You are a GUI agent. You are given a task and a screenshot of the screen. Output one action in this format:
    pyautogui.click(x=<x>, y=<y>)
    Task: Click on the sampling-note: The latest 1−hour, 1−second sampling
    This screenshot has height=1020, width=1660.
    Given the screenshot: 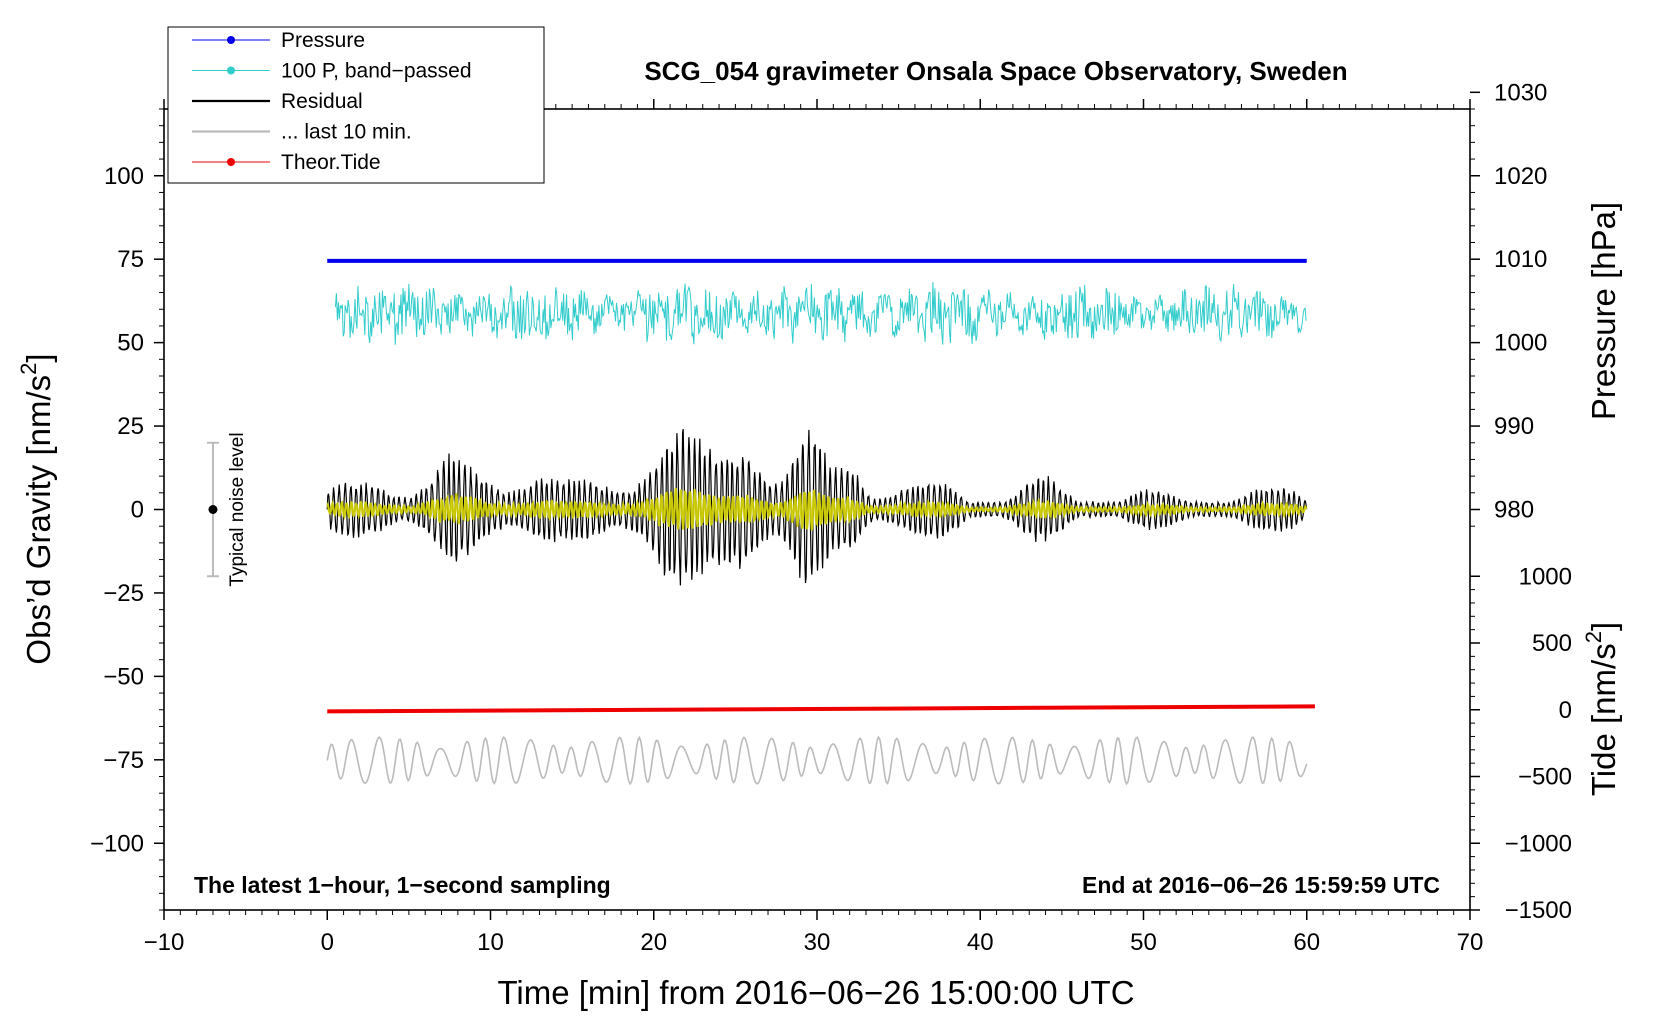 What is the action you would take?
    pyautogui.click(x=402, y=885)
    